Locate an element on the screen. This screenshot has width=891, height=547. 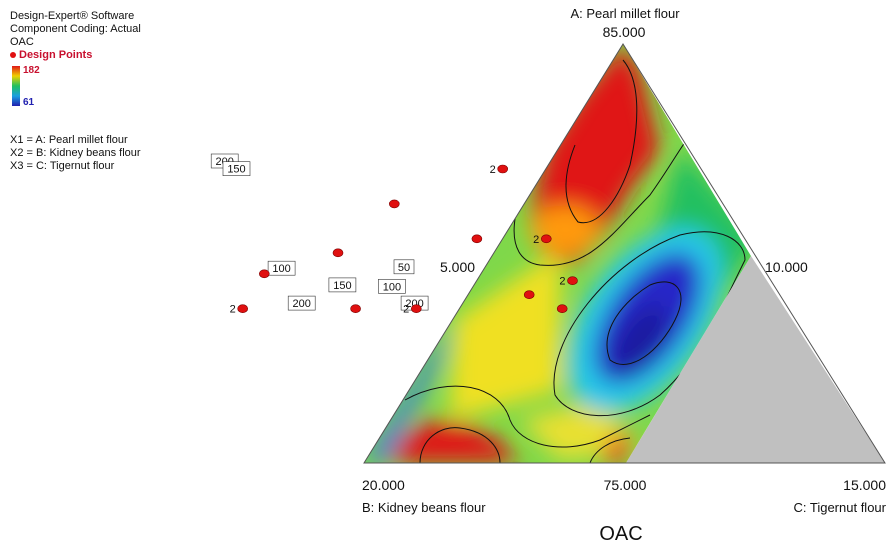
contour-label-text: 50 is located at coordinates (404, 268).